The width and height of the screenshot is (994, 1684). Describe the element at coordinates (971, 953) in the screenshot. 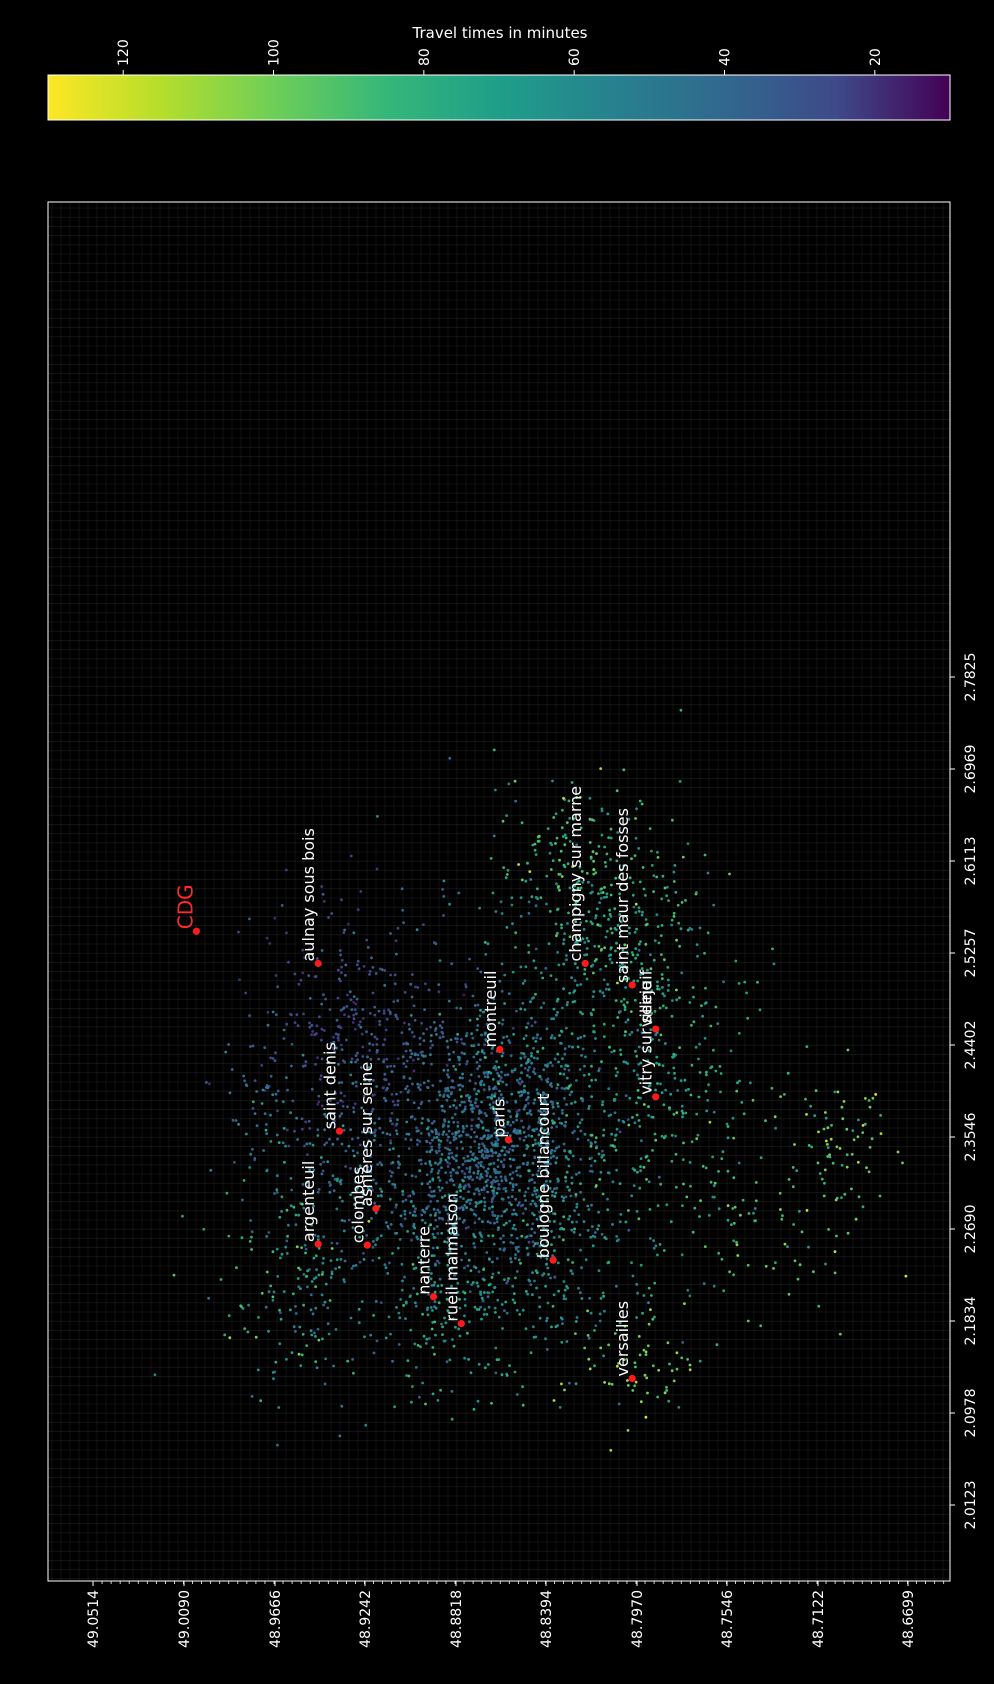

I see `longitude-tick-label: 2.5257` at that location.